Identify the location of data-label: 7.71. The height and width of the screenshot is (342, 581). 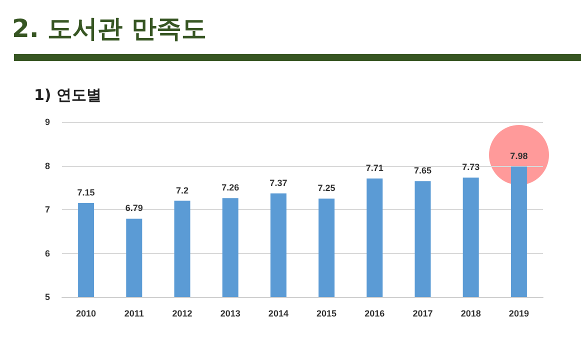
(375, 167).